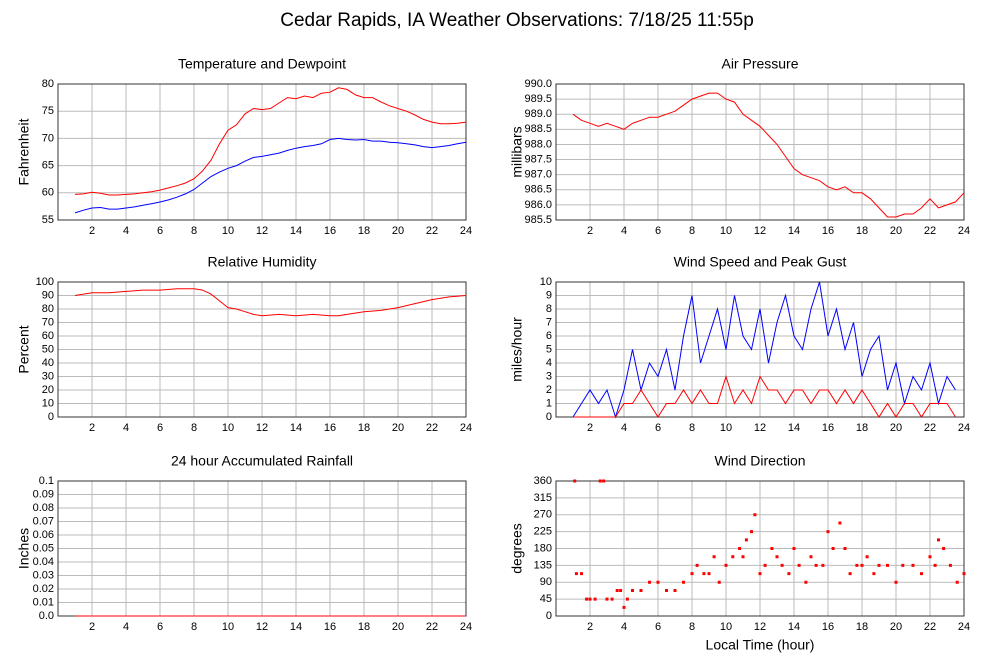 This screenshot has width=1000, height=660. I want to click on y-tick-label: 4, so click(549, 363).